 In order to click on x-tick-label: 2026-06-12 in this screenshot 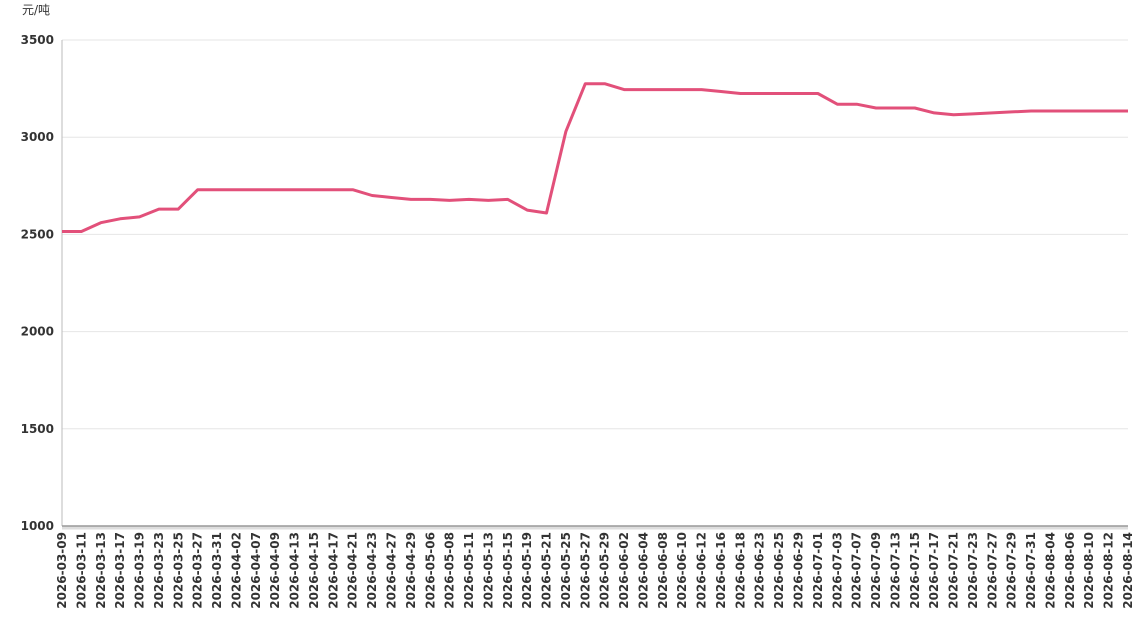, I will do `click(702, 570)`.